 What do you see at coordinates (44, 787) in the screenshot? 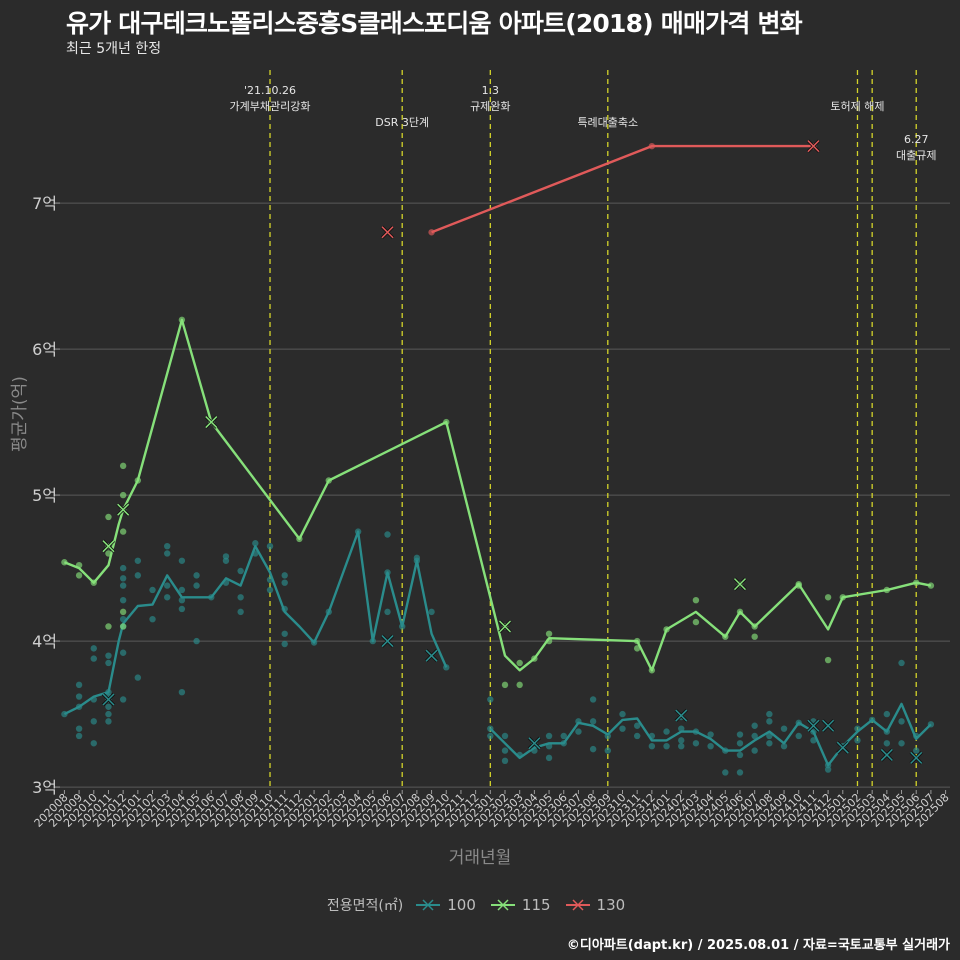
I see `y-tick-label: 3억` at bounding box center [44, 787].